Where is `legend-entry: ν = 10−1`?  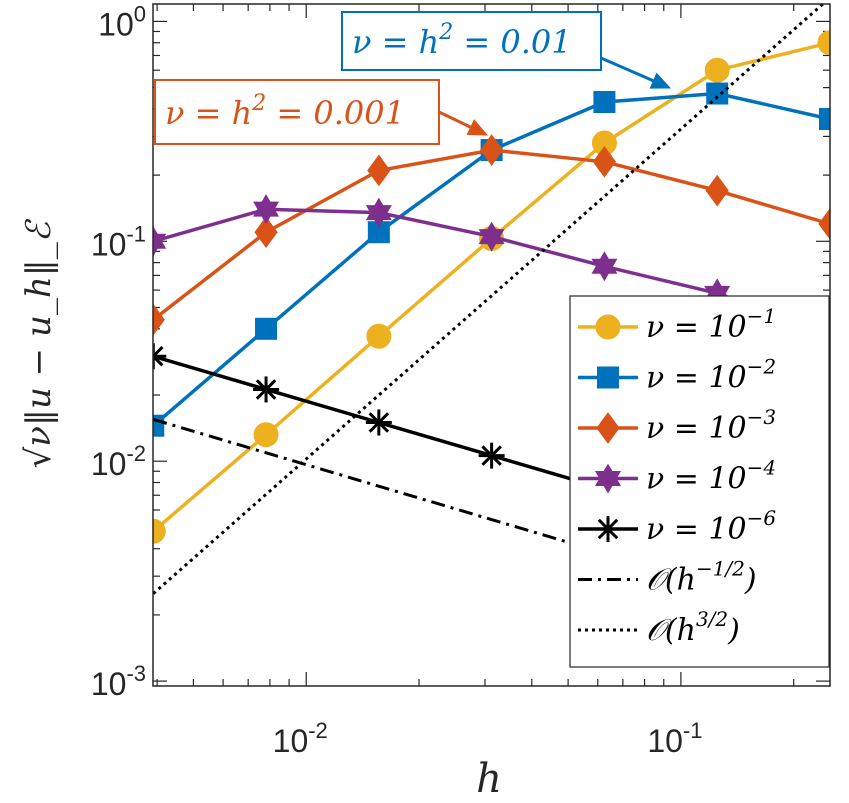 legend-entry: ν = 10−1 is located at coordinates (677, 324).